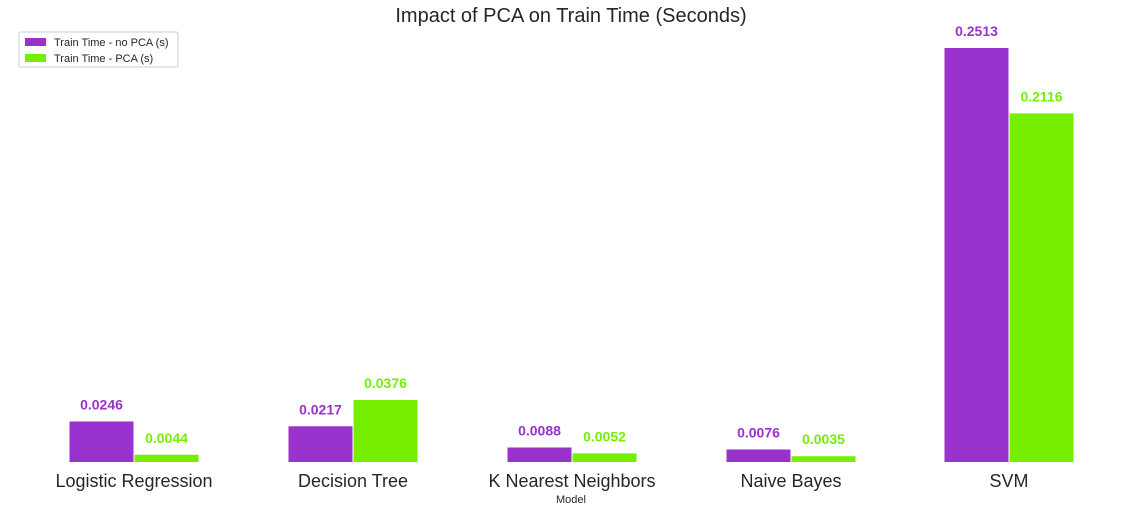  I want to click on value-label-no-pca-2: 0.0088, so click(539, 431).